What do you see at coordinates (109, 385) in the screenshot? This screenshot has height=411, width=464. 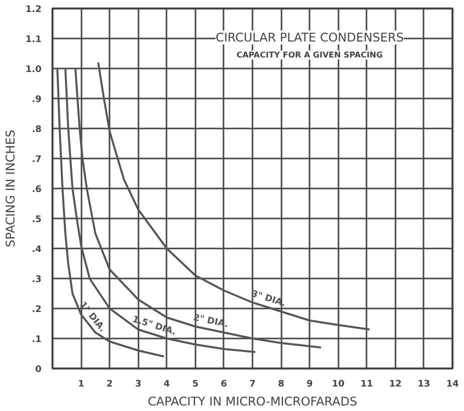 I see `x-tick-label: 2` at bounding box center [109, 385].